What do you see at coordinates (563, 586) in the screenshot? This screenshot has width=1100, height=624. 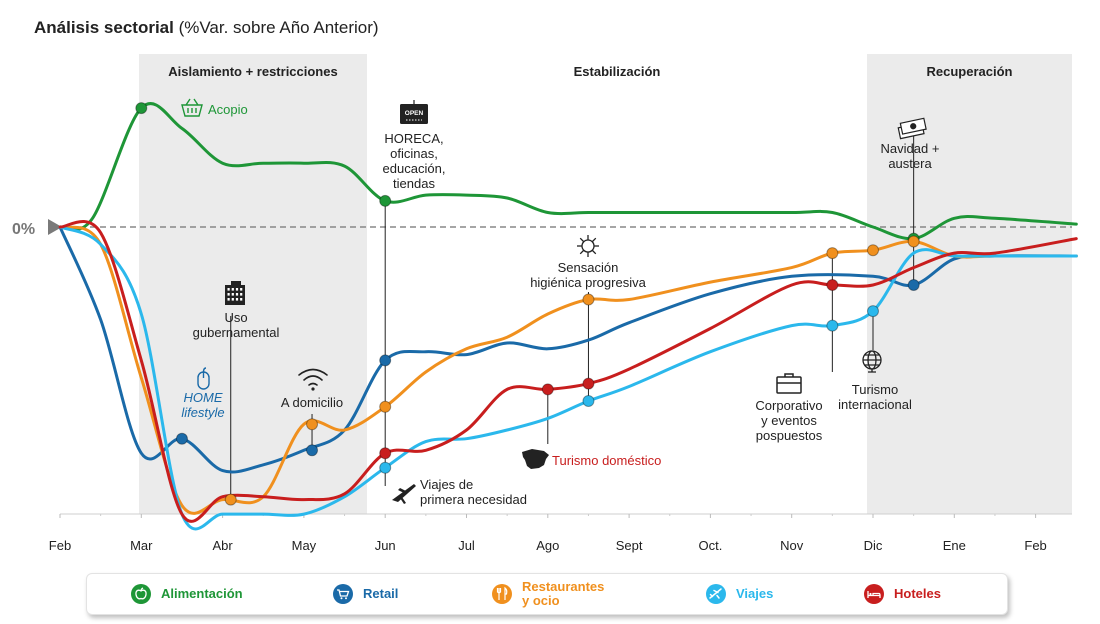 I see `legend-label-restaurantes-line1: Restaurantes` at bounding box center [563, 586].